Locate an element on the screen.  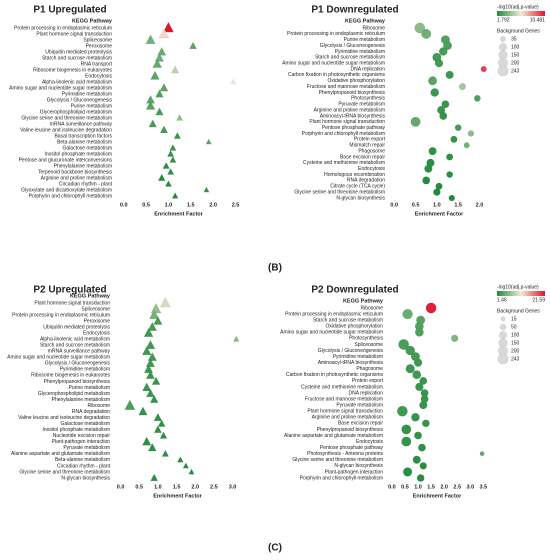
category-label: RNA transport is located at coordinates (97, 64).